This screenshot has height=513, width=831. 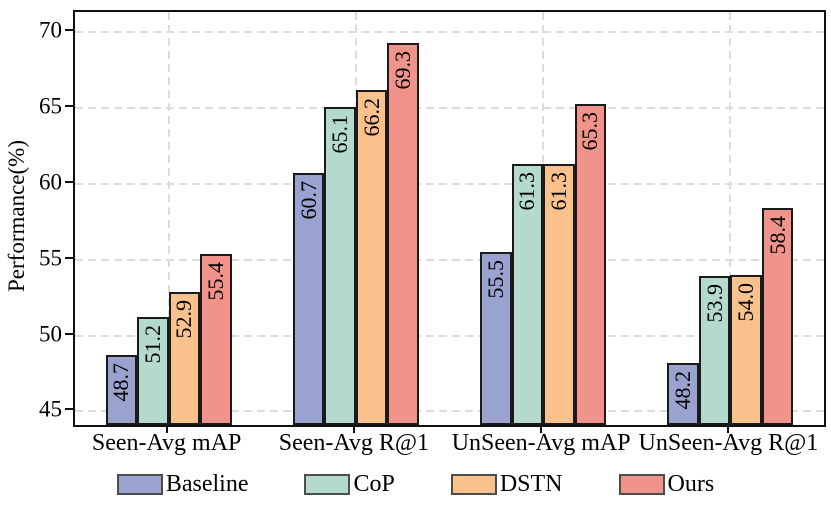 I want to click on bar: 66.2, so click(x=371, y=257).